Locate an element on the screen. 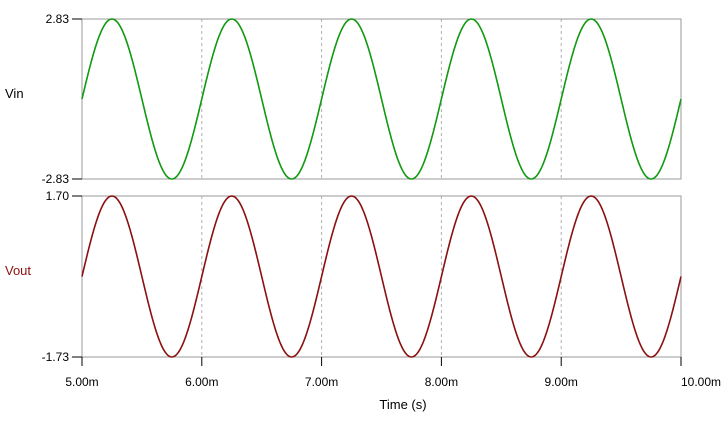 The width and height of the screenshot is (727, 422). x-tick-label: 5.00m is located at coordinates (81, 382).